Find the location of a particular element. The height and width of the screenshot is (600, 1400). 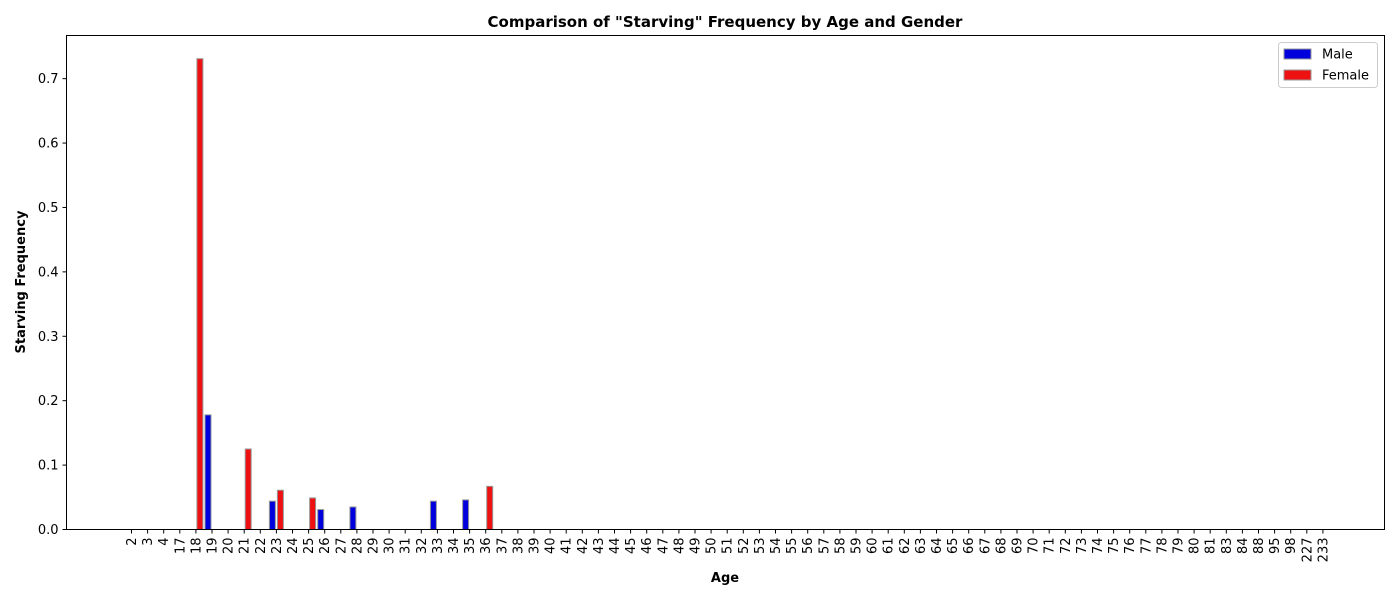

legend-label-male: Male is located at coordinates (1337, 55).